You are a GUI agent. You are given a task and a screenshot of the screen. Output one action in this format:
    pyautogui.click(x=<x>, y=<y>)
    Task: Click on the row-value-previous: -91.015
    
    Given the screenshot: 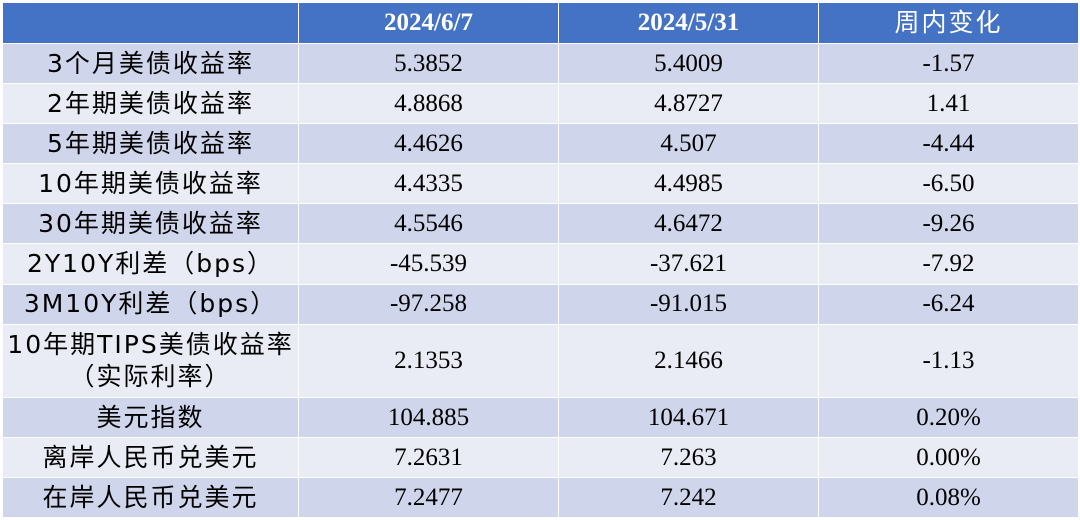 What is the action you would take?
    pyautogui.click(x=688, y=304)
    